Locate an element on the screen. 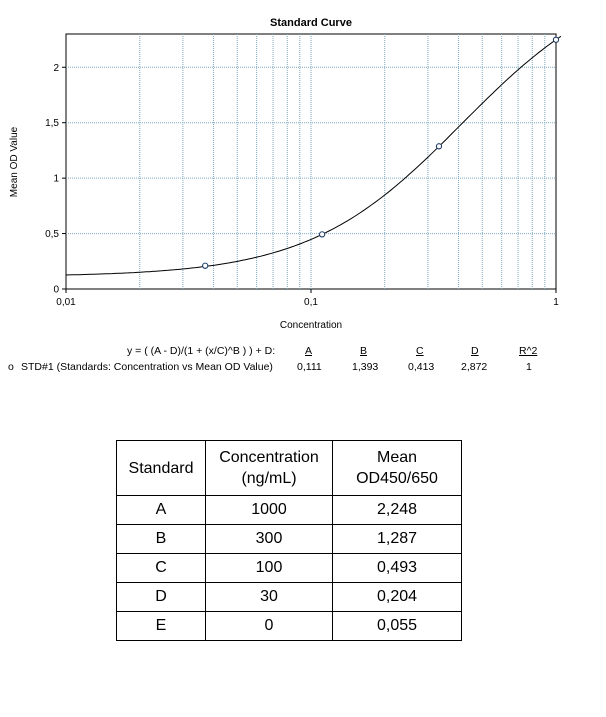 This screenshot has height=717, width=606. cell-mean-od: 0,055 is located at coordinates (397, 626).